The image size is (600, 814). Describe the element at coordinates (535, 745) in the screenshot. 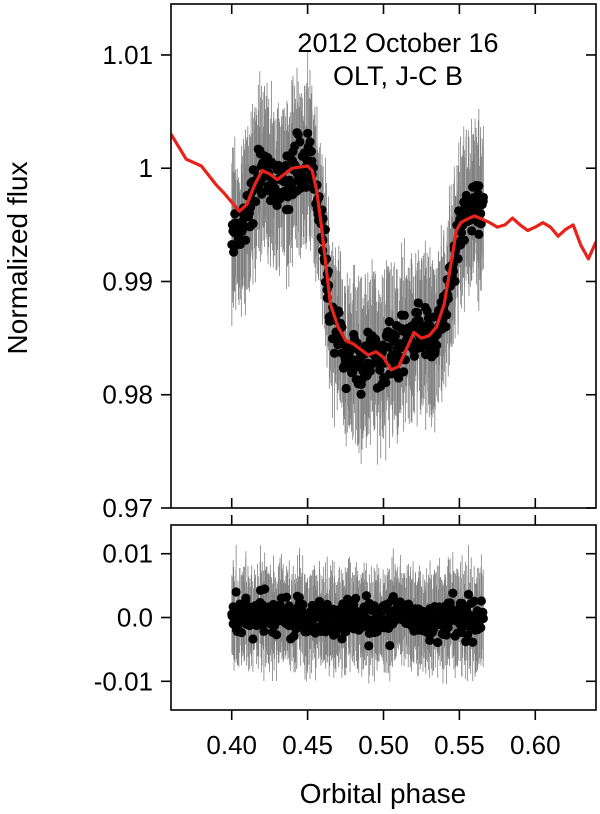

I see `x-tick-label: 0.60` at that location.